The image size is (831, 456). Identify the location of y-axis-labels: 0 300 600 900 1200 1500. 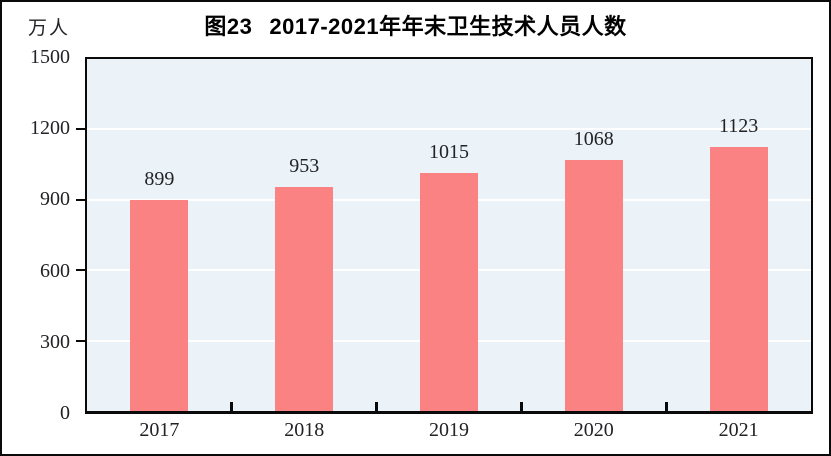
(36, 235).